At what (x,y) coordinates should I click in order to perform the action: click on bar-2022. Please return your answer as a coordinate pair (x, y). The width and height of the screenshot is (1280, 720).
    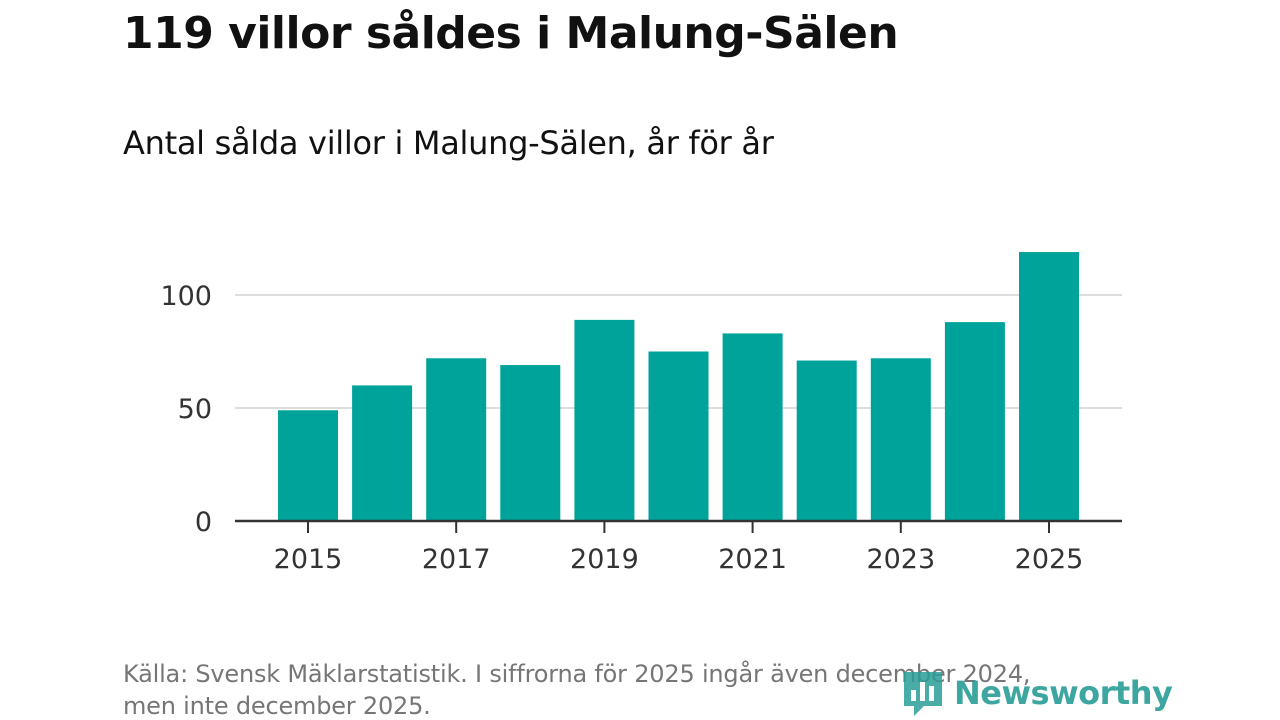
    Looking at the image, I should click on (826, 440).